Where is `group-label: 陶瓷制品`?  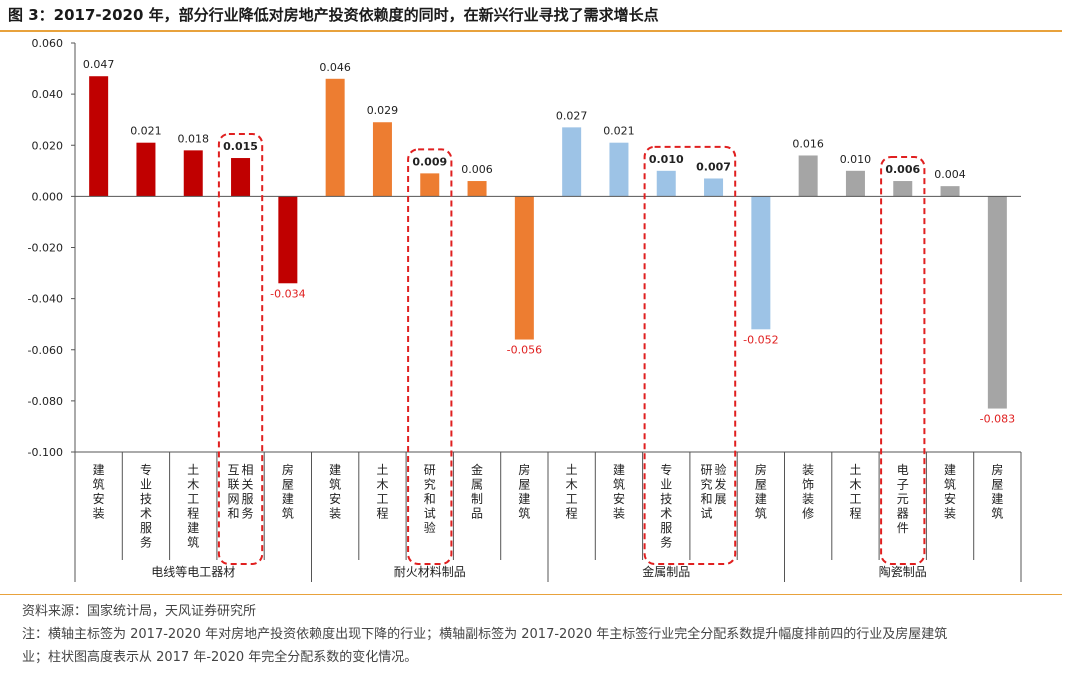
group-label: 陶瓷制品 is located at coordinates (903, 571).